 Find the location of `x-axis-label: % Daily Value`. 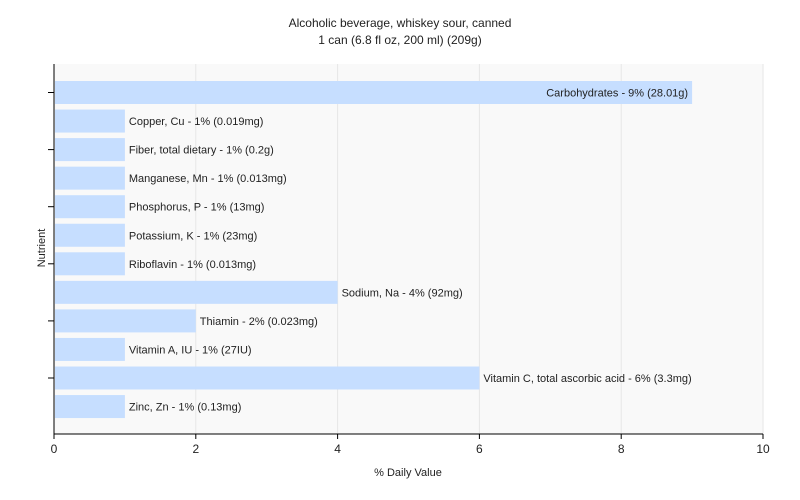

x-axis-label: % Daily Value is located at coordinates (408, 473).